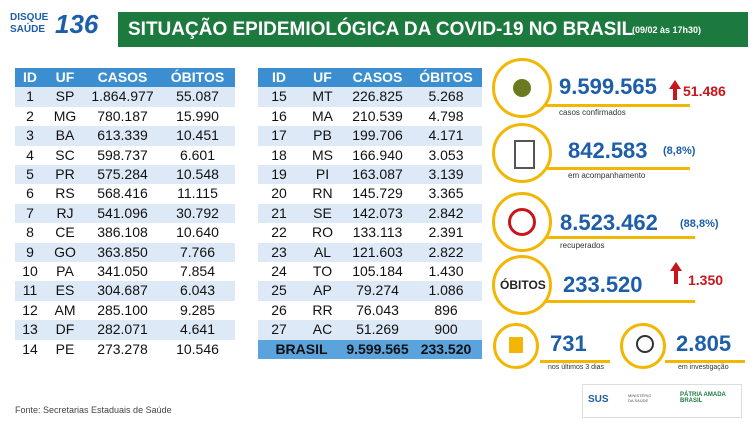 This screenshot has height=425, width=754. Describe the element at coordinates (301, 348) in the screenshot. I see `total-cell: BRASIL` at that location.